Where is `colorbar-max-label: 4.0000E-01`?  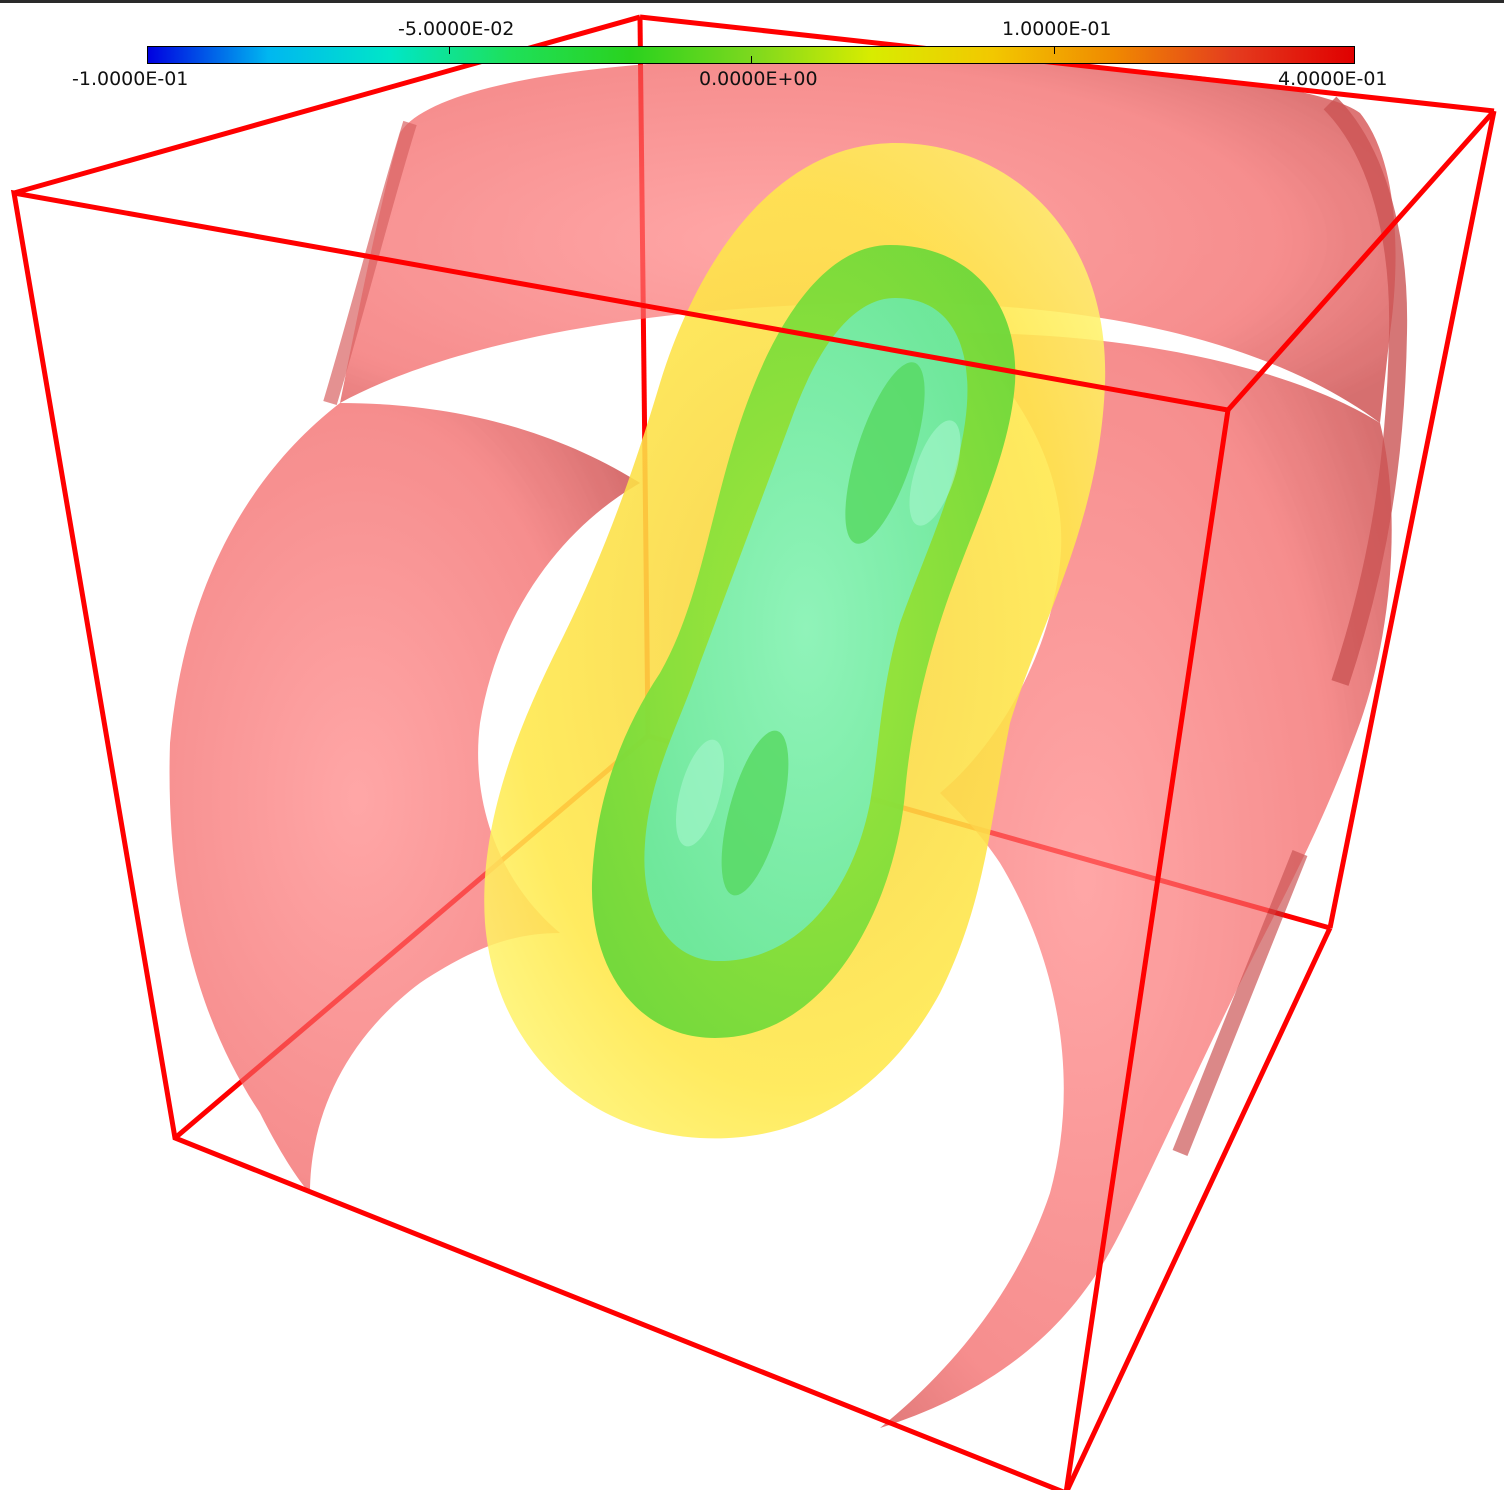
colorbar-max-label: 4.0000E-01 is located at coordinates (1333, 79).